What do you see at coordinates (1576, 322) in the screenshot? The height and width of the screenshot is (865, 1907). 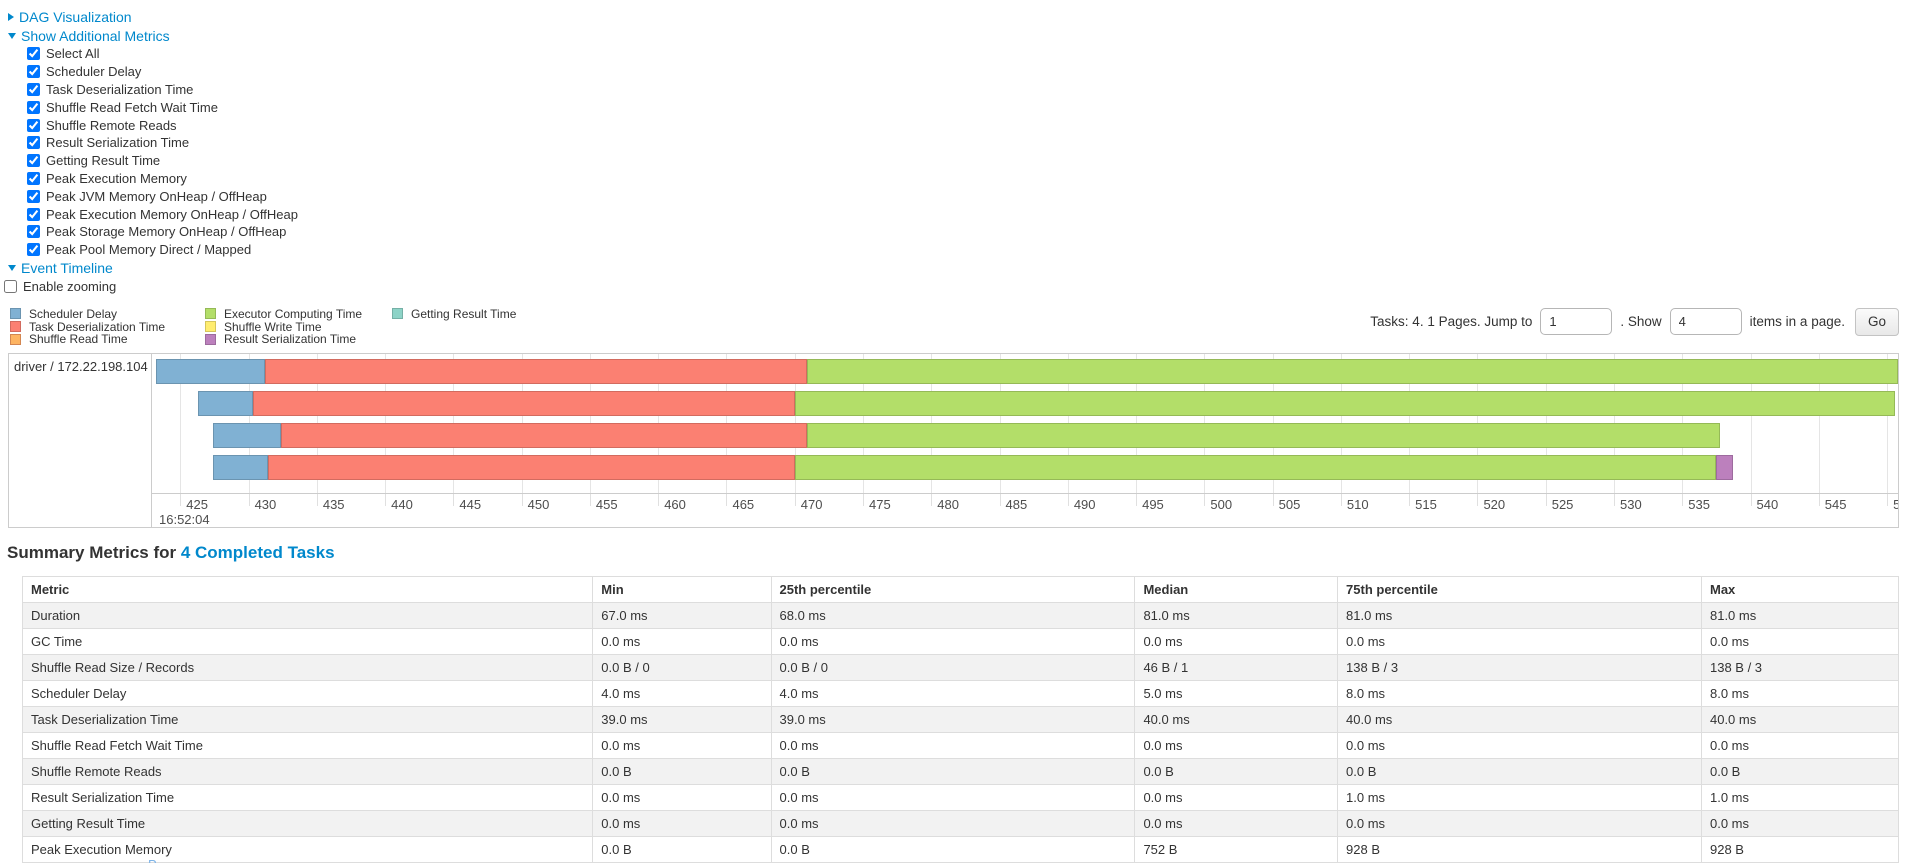 I see `jump-to-page-input` at bounding box center [1576, 322].